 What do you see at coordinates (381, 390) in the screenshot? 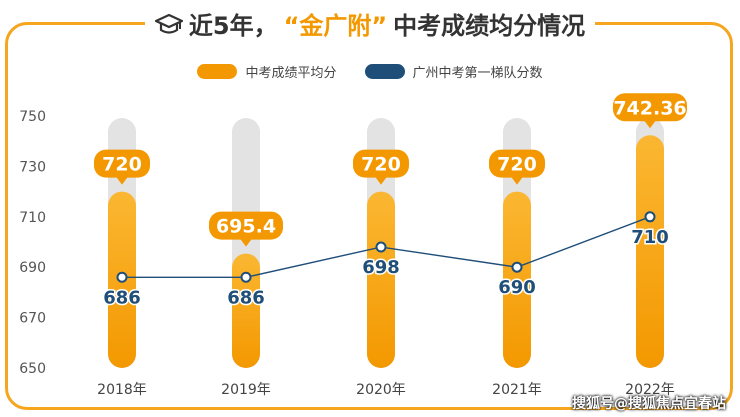
I see `x-category-label: 2020年` at bounding box center [381, 390].